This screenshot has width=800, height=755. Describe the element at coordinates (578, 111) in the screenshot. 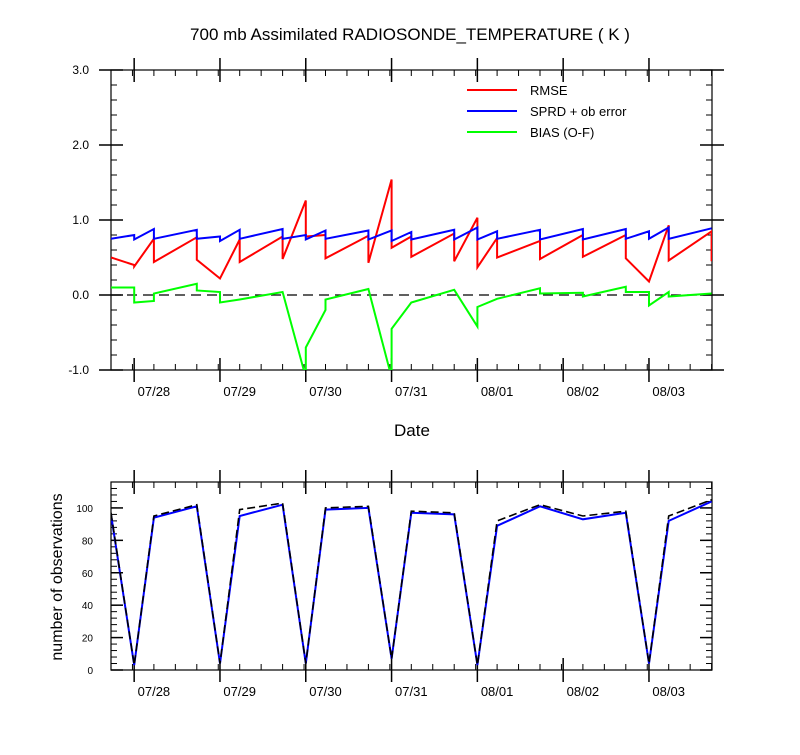

I see `top-legend-label: SPRD + ob error` at that location.